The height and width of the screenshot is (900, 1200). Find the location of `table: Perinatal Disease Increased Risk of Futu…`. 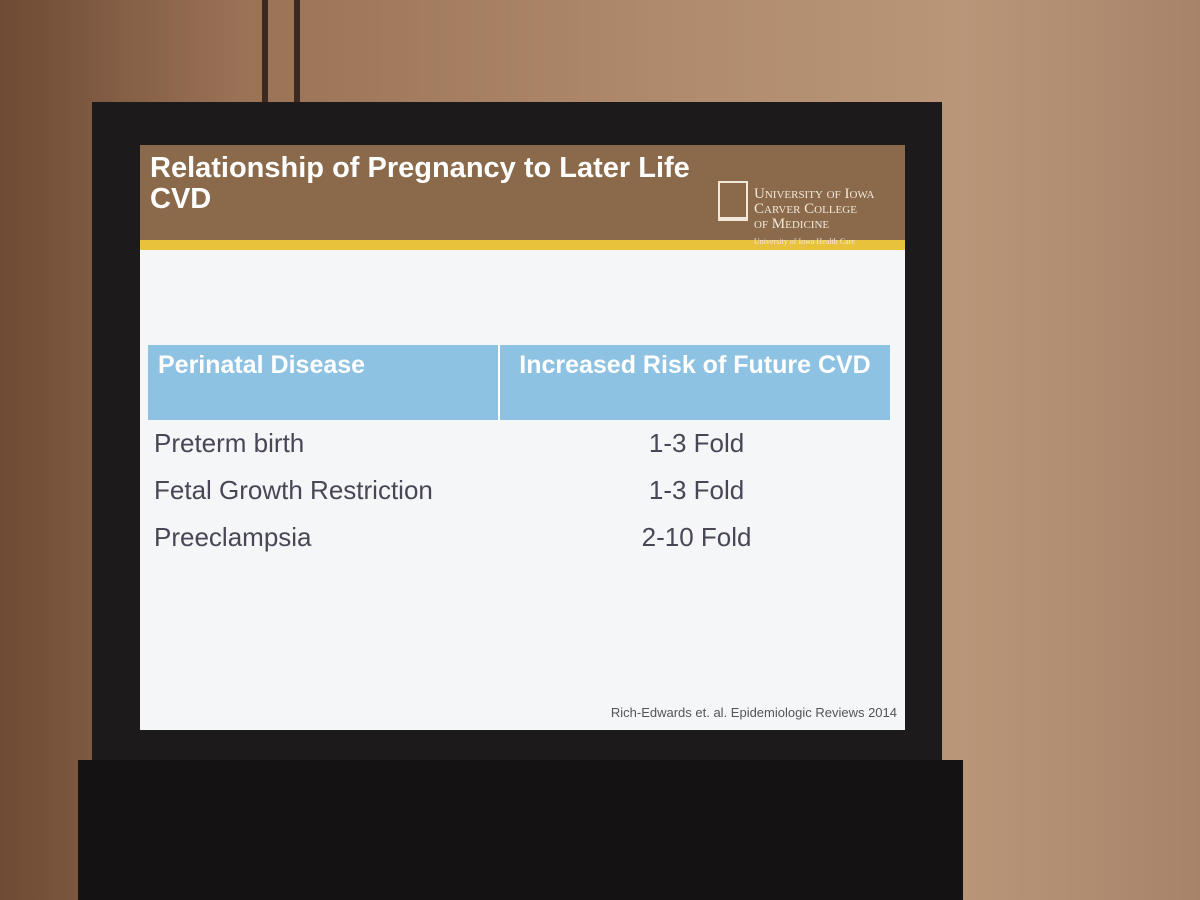

table: Perinatal Disease Increased Risk of Futu… is located at coordinates (519, 453).